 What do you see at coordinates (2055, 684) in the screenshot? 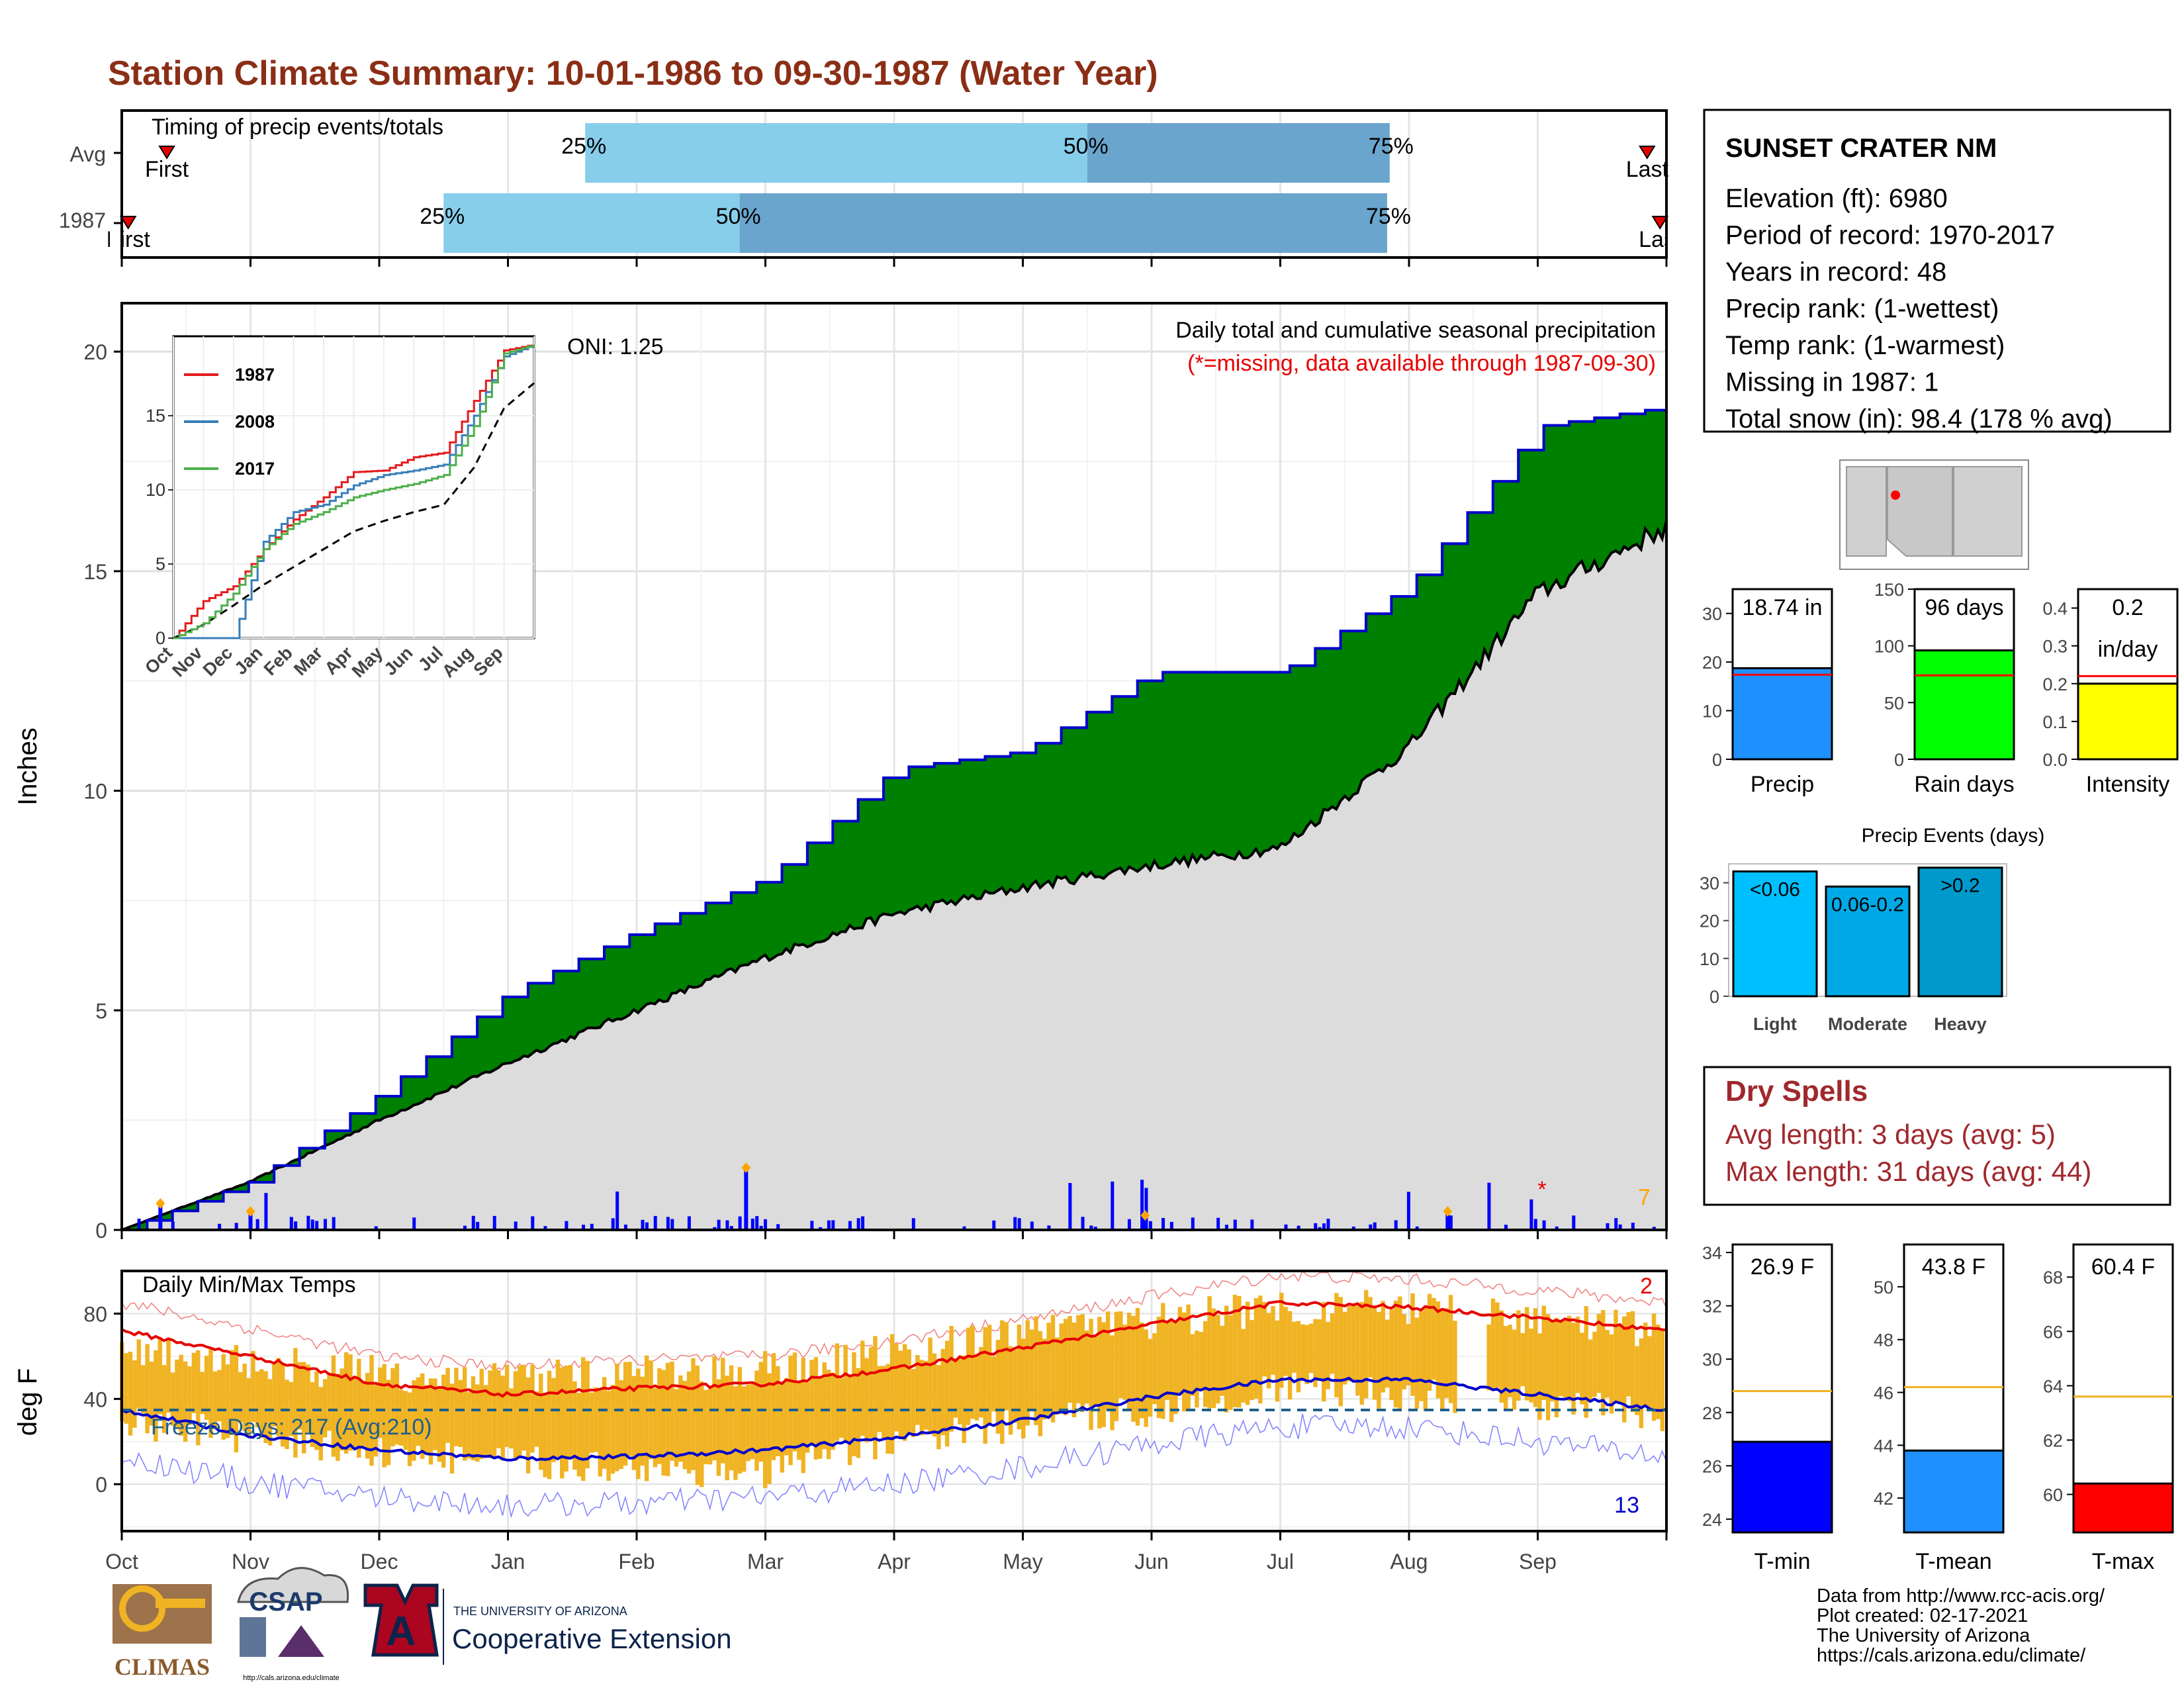
I see `summary-tick-label: 0.2` at bounding box center [2055, 684].